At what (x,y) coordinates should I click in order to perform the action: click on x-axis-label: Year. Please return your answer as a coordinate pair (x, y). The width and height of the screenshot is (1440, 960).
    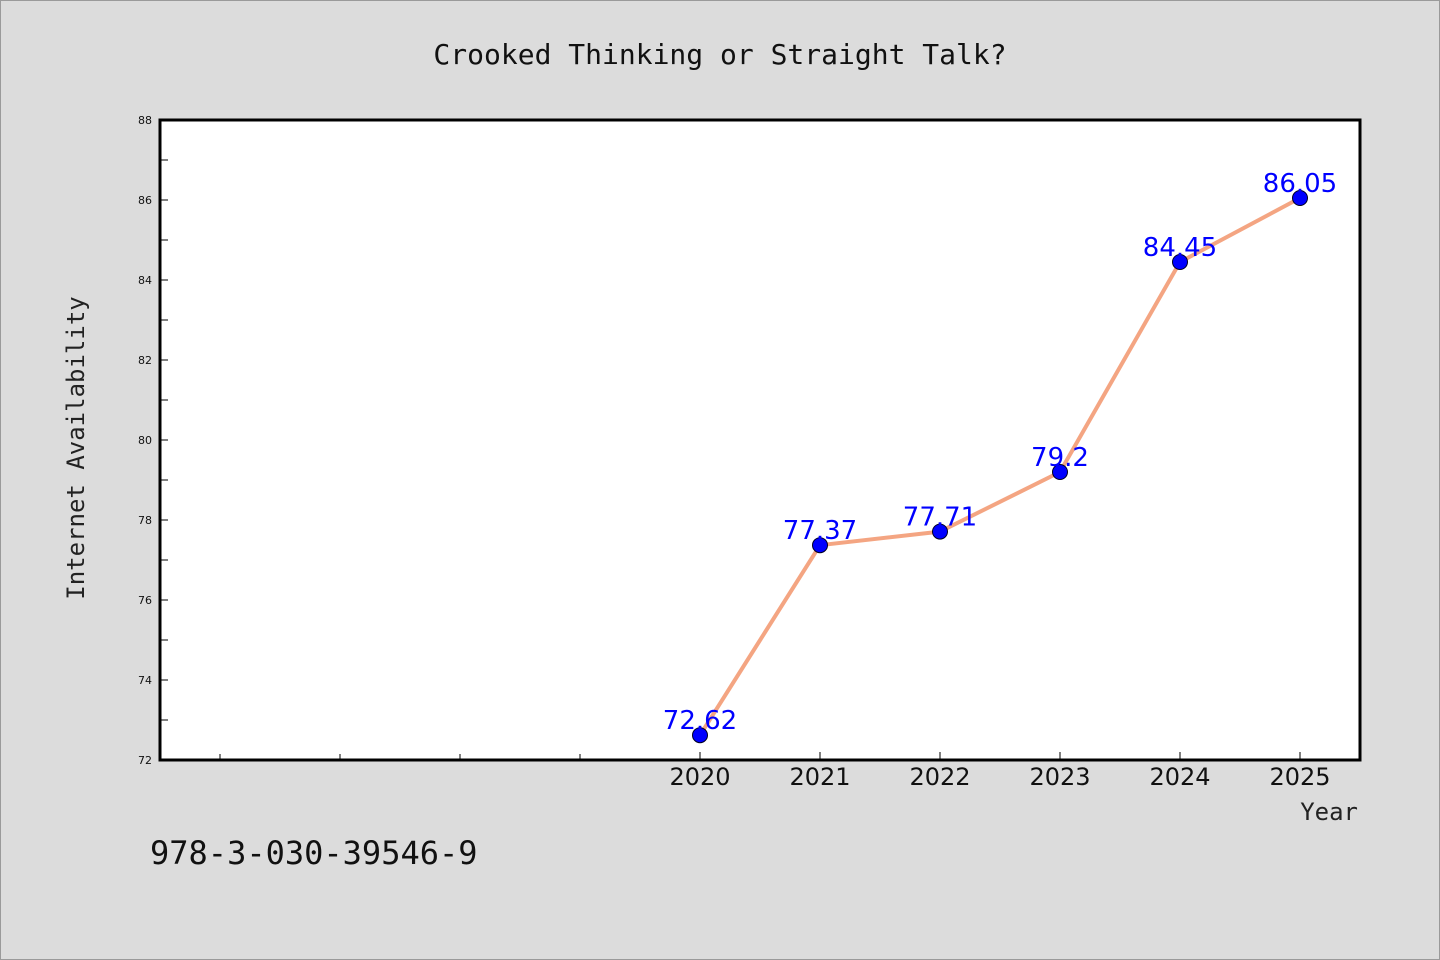
    Looking at the image, I should click on (1329, 812).